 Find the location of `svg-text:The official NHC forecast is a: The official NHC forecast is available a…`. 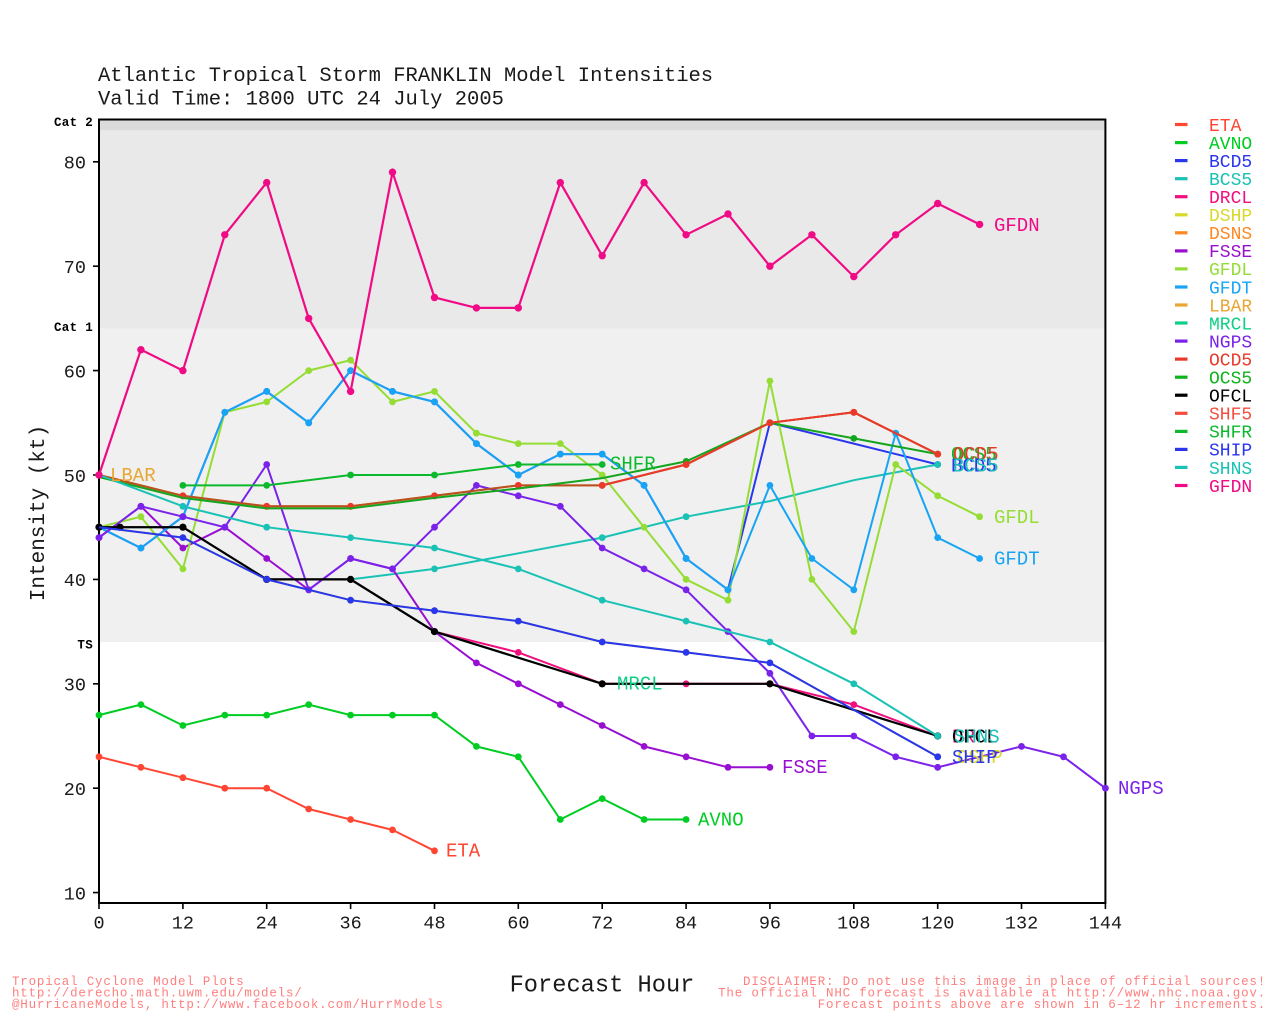

svg-text:The official NHC forecast is a: The official NHC forecast is available a… is located at coordinates (992, 994).